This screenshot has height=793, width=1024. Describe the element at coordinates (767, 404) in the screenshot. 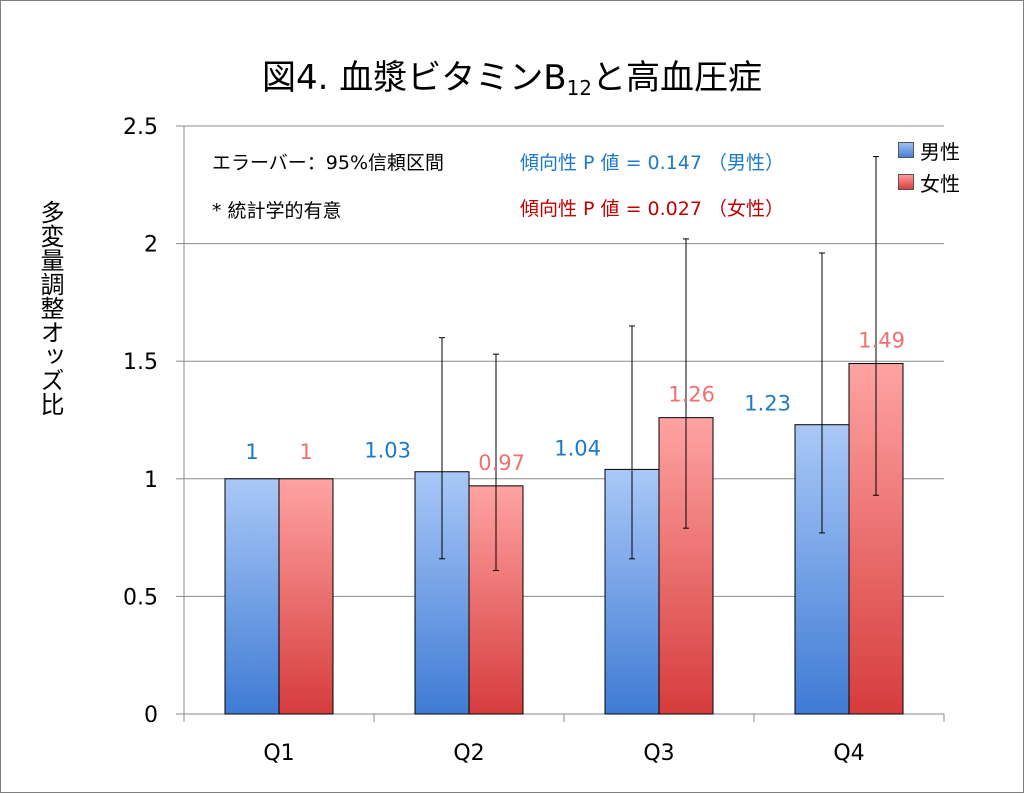

I see `data-label-male: 1.23` at that location.